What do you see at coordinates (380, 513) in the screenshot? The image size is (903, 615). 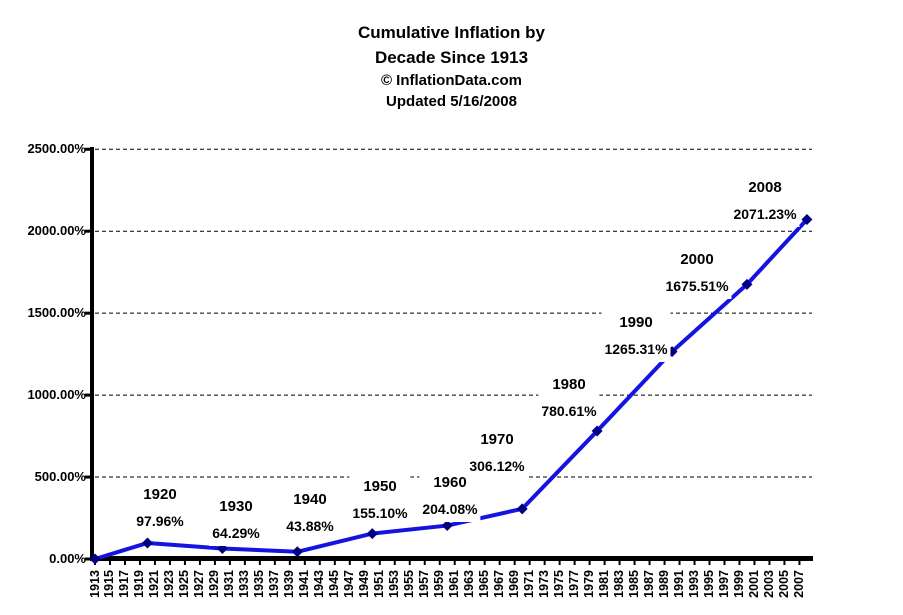 I see `annotation-value-label: 155.10%` at bounding box center [380, 513].